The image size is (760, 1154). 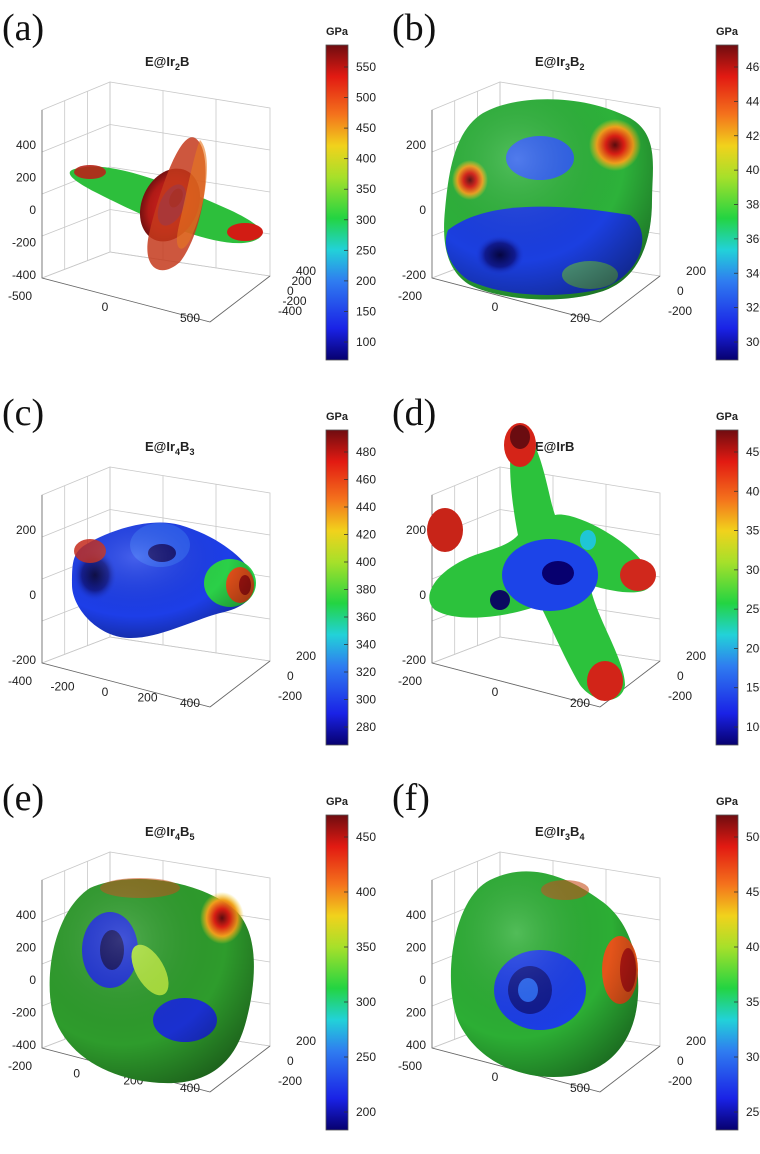 I want to click on x-tick-label: 0, so click(x=495, y=1077).